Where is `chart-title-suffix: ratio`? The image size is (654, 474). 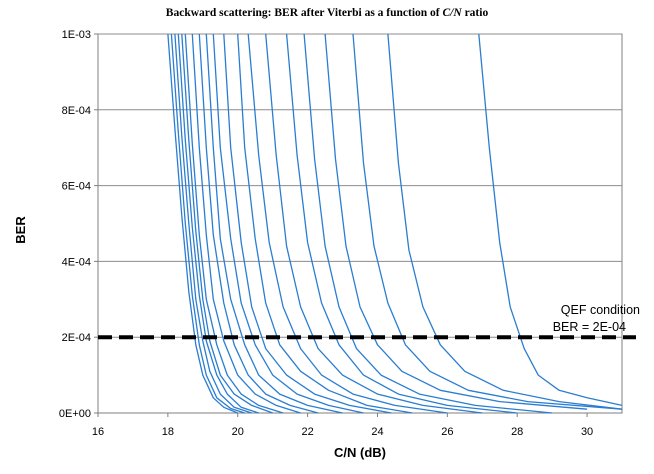
chart-title-suffix: ratio is located at coordinates (475, 13).